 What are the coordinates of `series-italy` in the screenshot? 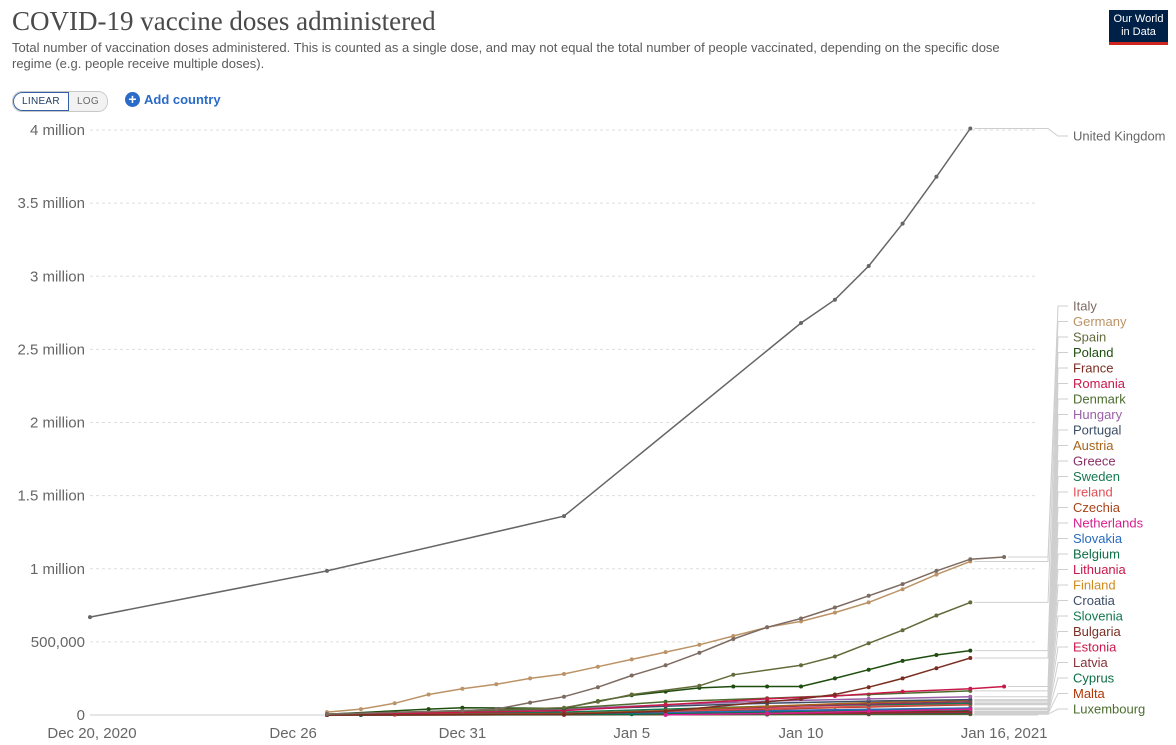 It's located at (666, 635).